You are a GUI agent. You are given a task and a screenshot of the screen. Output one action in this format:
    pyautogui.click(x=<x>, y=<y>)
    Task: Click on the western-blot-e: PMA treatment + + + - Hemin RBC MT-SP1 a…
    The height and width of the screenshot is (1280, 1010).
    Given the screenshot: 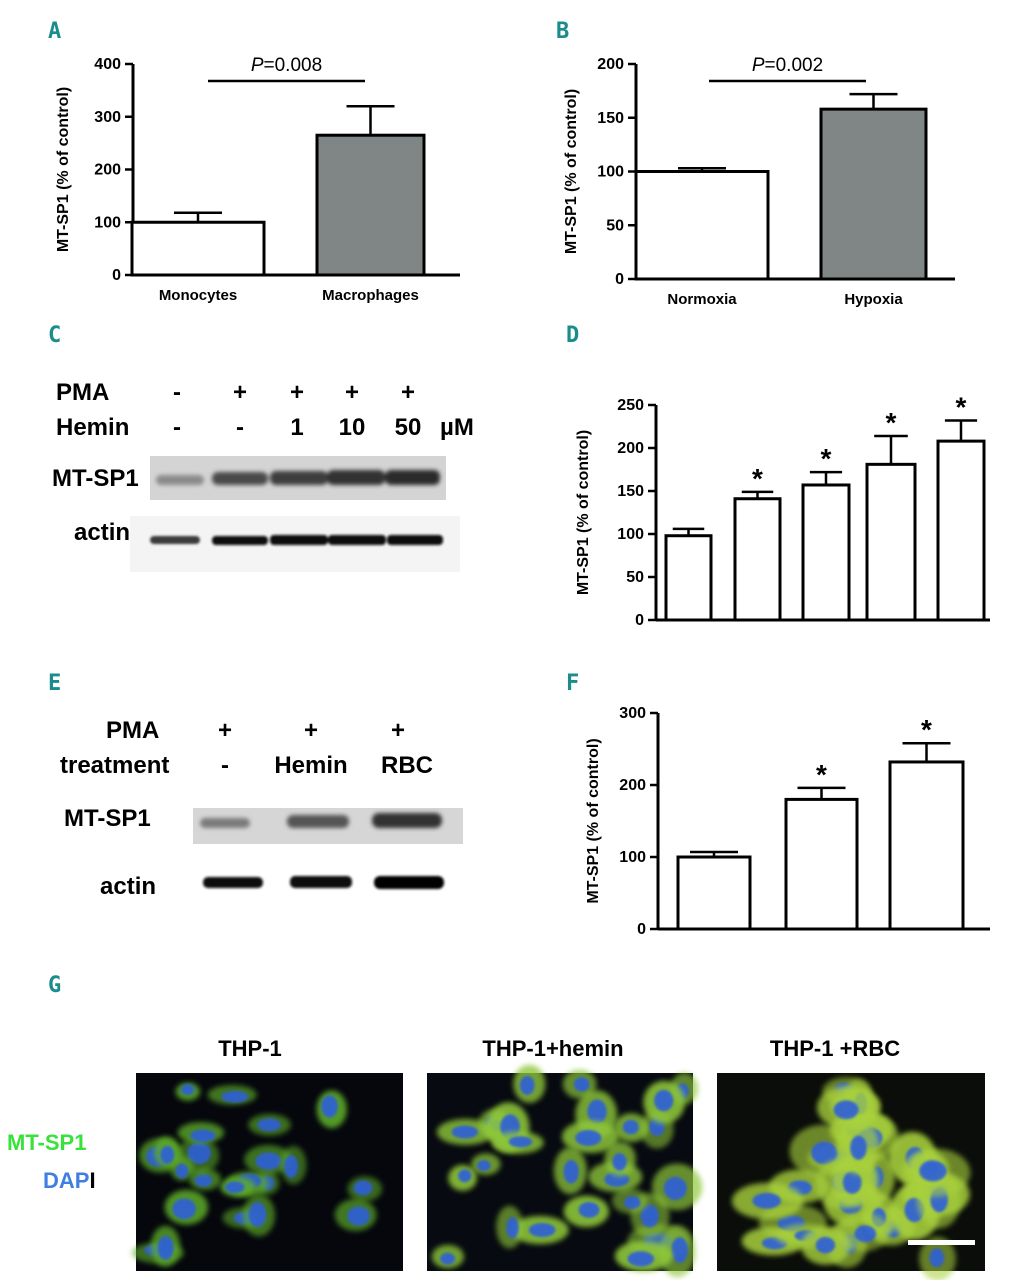 What is the action you would take?
    pyautogui.click(x=261, y=808)
    